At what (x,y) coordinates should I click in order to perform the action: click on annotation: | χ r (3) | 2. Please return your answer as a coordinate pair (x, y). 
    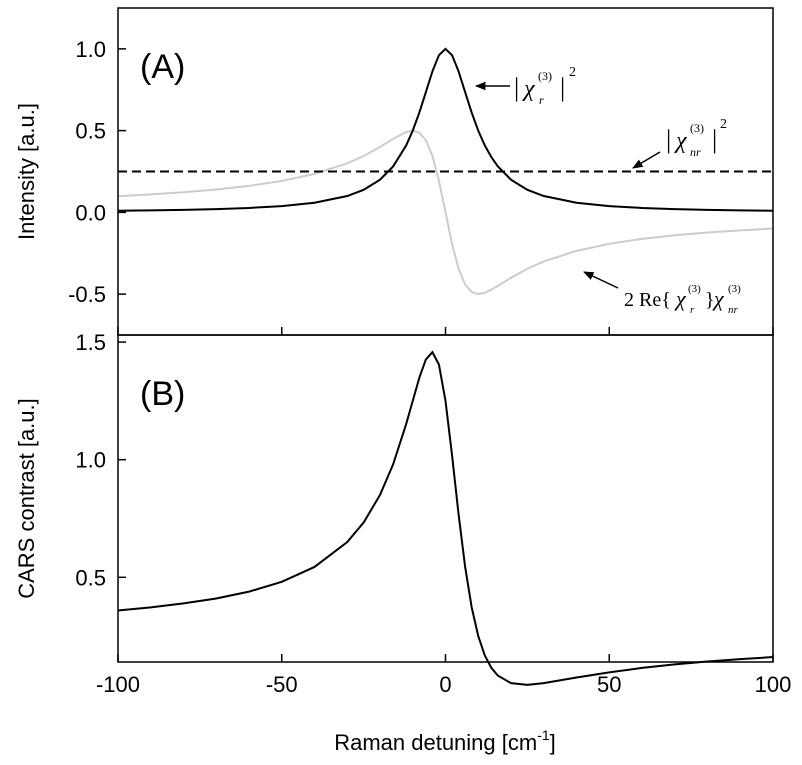
    Looking at the image, I should click on (545, 86).